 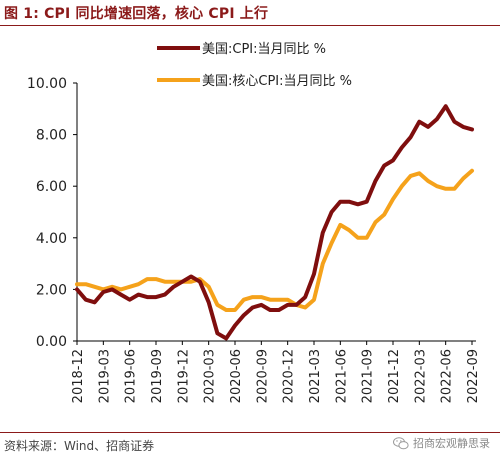 What do you see at coordinates (51, 290) in the screenshot?
I see `y-tick-label: 2.00` at bounding box center [51, 290].